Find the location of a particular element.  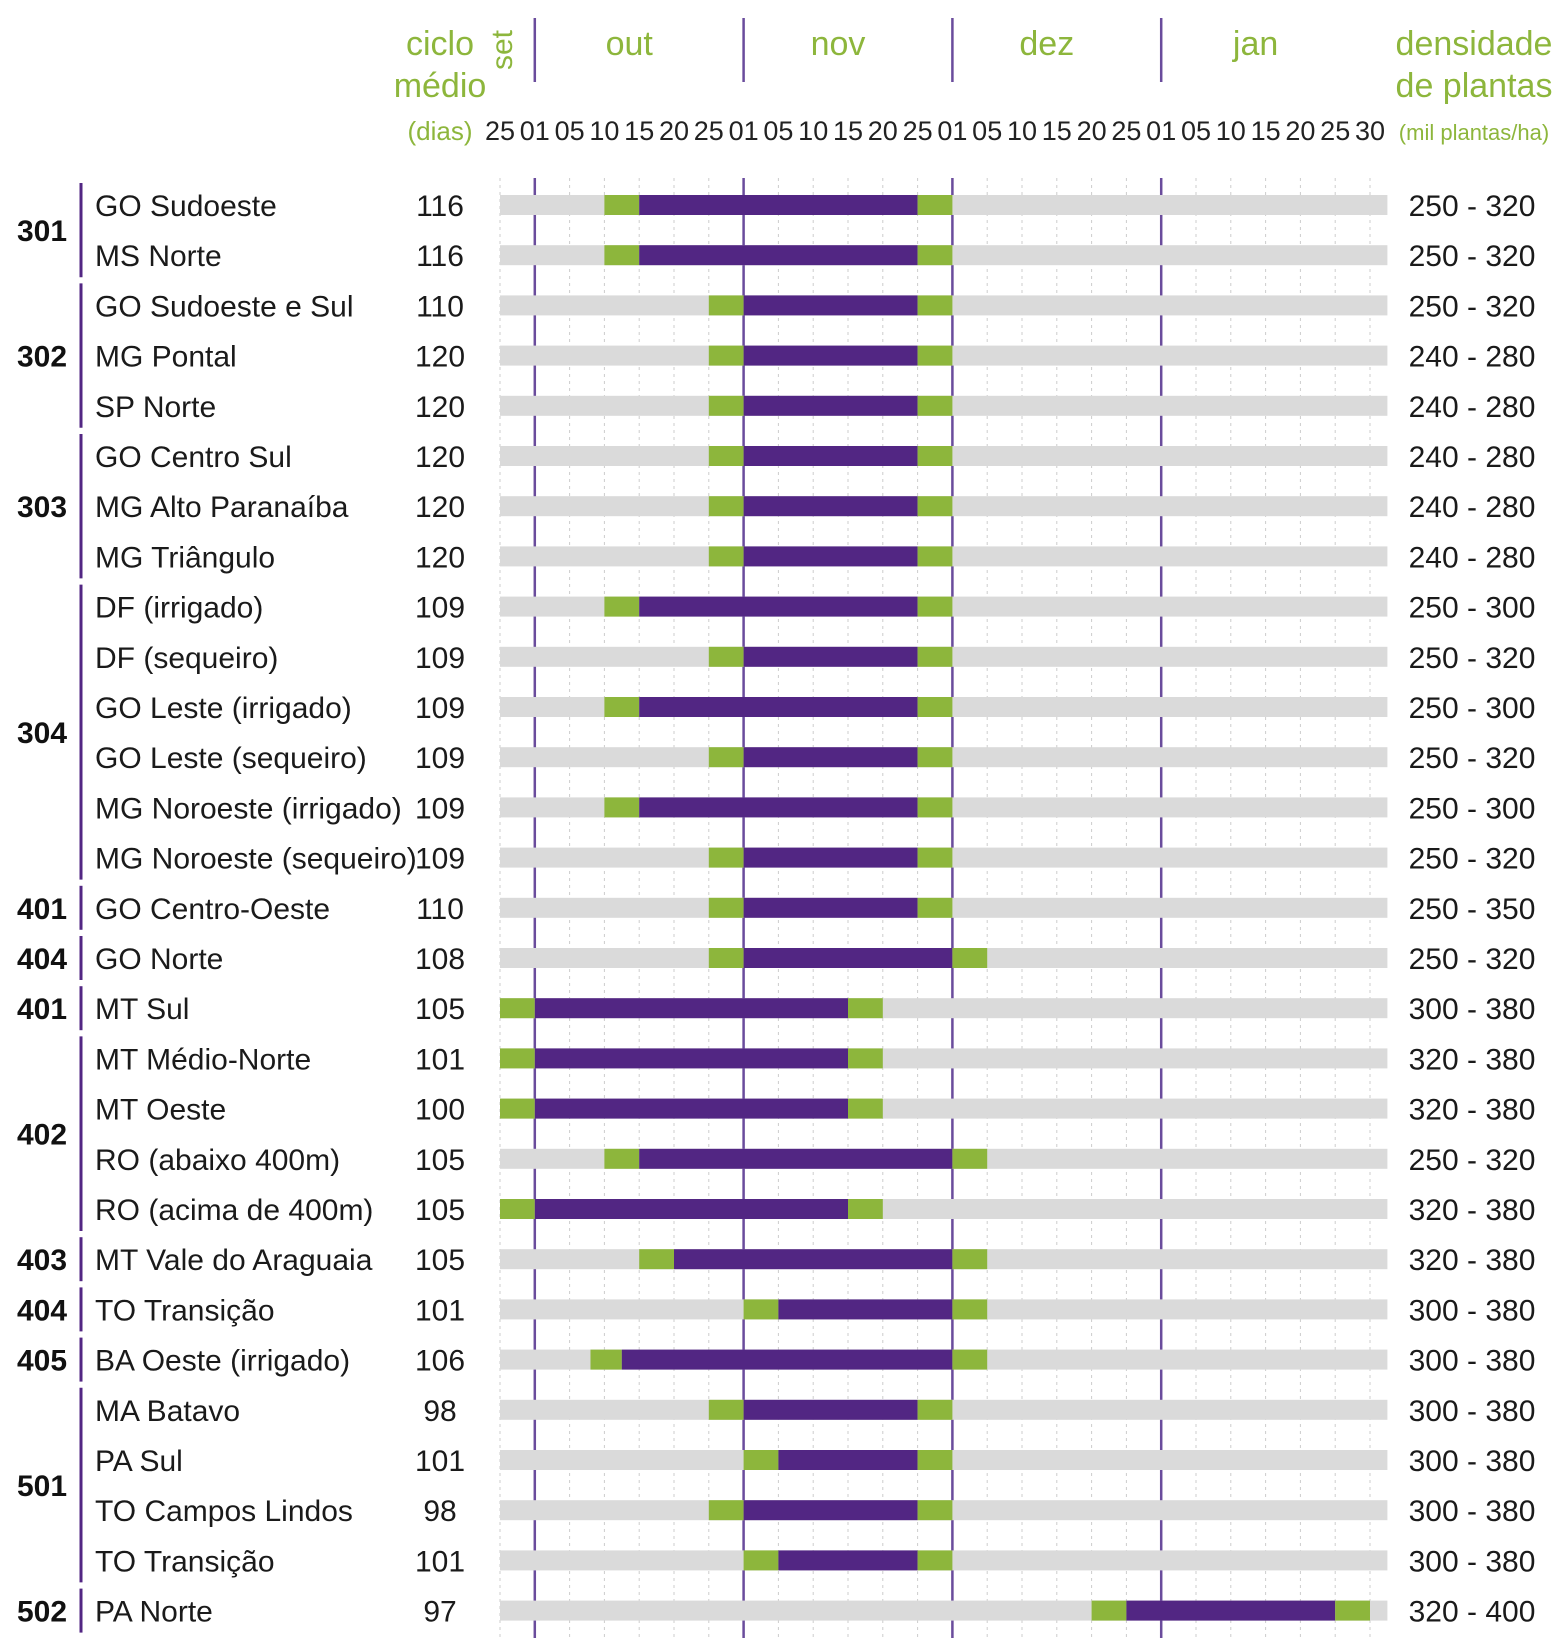

region-label: RO (abaixo 400m) is located at coordinates (217, 1160).